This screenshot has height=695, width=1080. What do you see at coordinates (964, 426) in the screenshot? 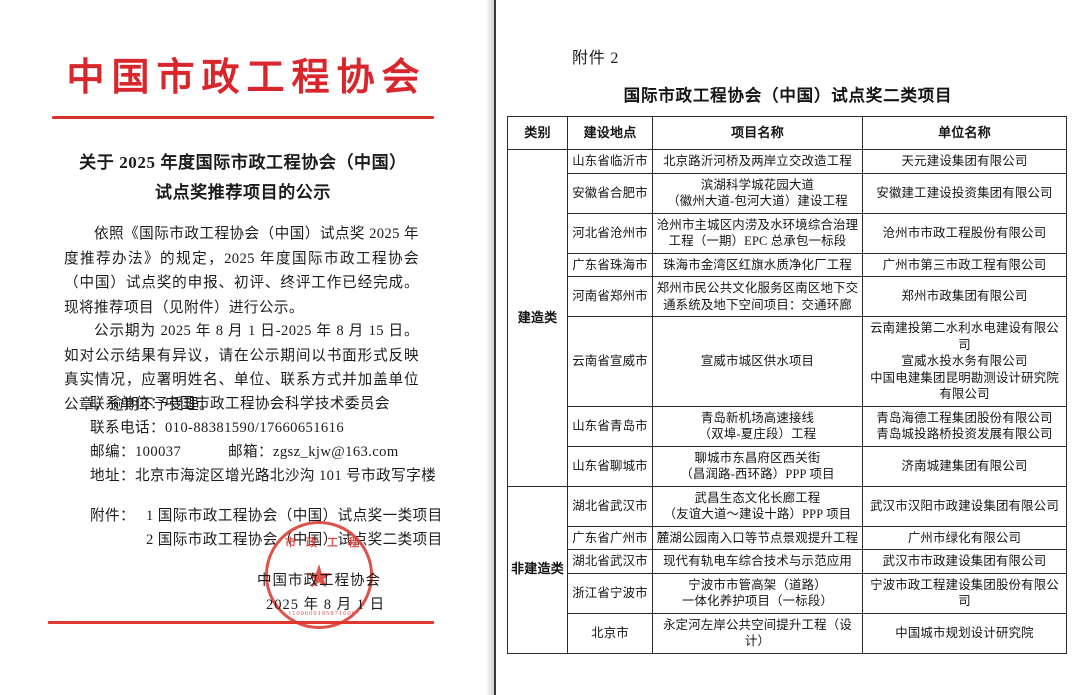
I see `table-cell-unit: 青岛海德工程集团股份有限公司 青岛城投路桥投资发展有限公司` at bounding box center [964, 426].